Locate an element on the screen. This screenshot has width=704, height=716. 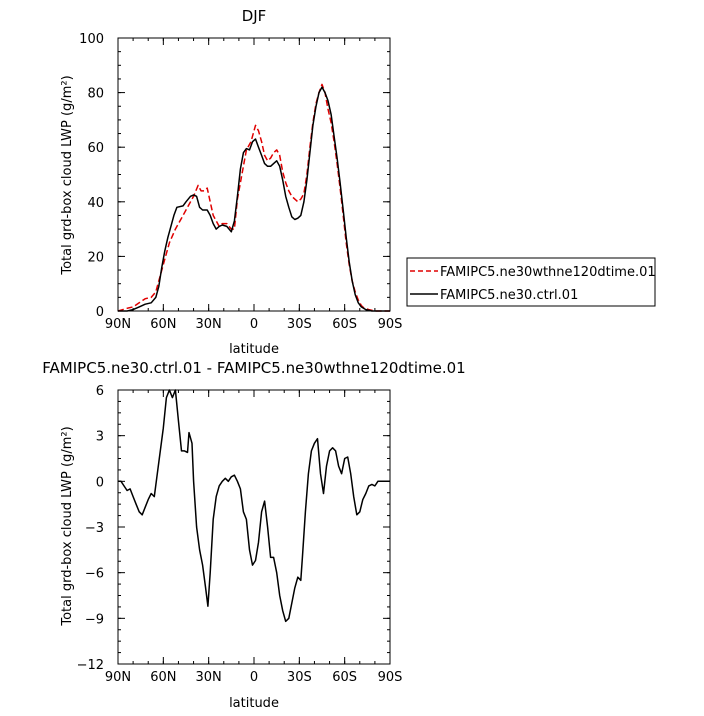
chart2-y-tick-label: 6 is located at coordinates (100, 391).